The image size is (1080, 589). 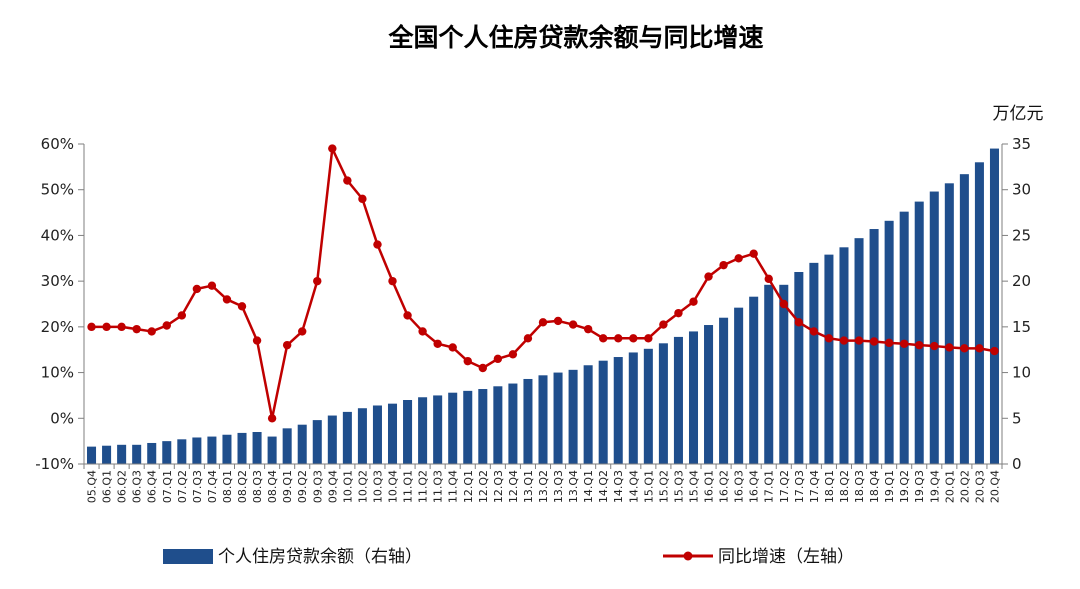 What do you see at coordinates (498, 425) in the screenshot?
I see `bar-12.Q3` at bounding box center [498, 425].